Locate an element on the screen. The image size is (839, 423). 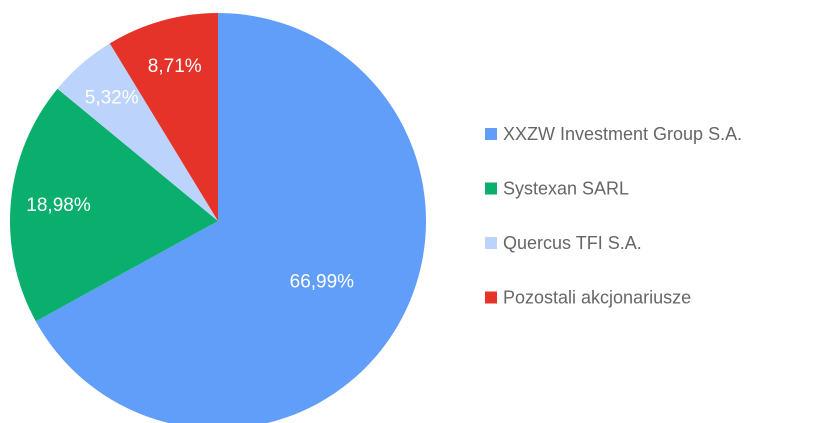
legend-label: XXZW Investment Group S.A. is located at coordinates (622, 134).